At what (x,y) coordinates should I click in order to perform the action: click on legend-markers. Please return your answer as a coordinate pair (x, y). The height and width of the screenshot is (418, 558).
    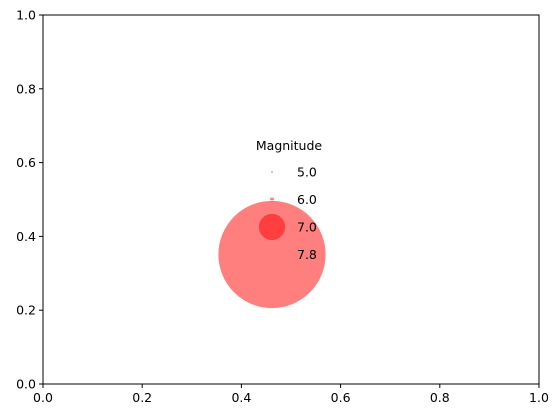
    Looking at the image, I should click on (272, 239).